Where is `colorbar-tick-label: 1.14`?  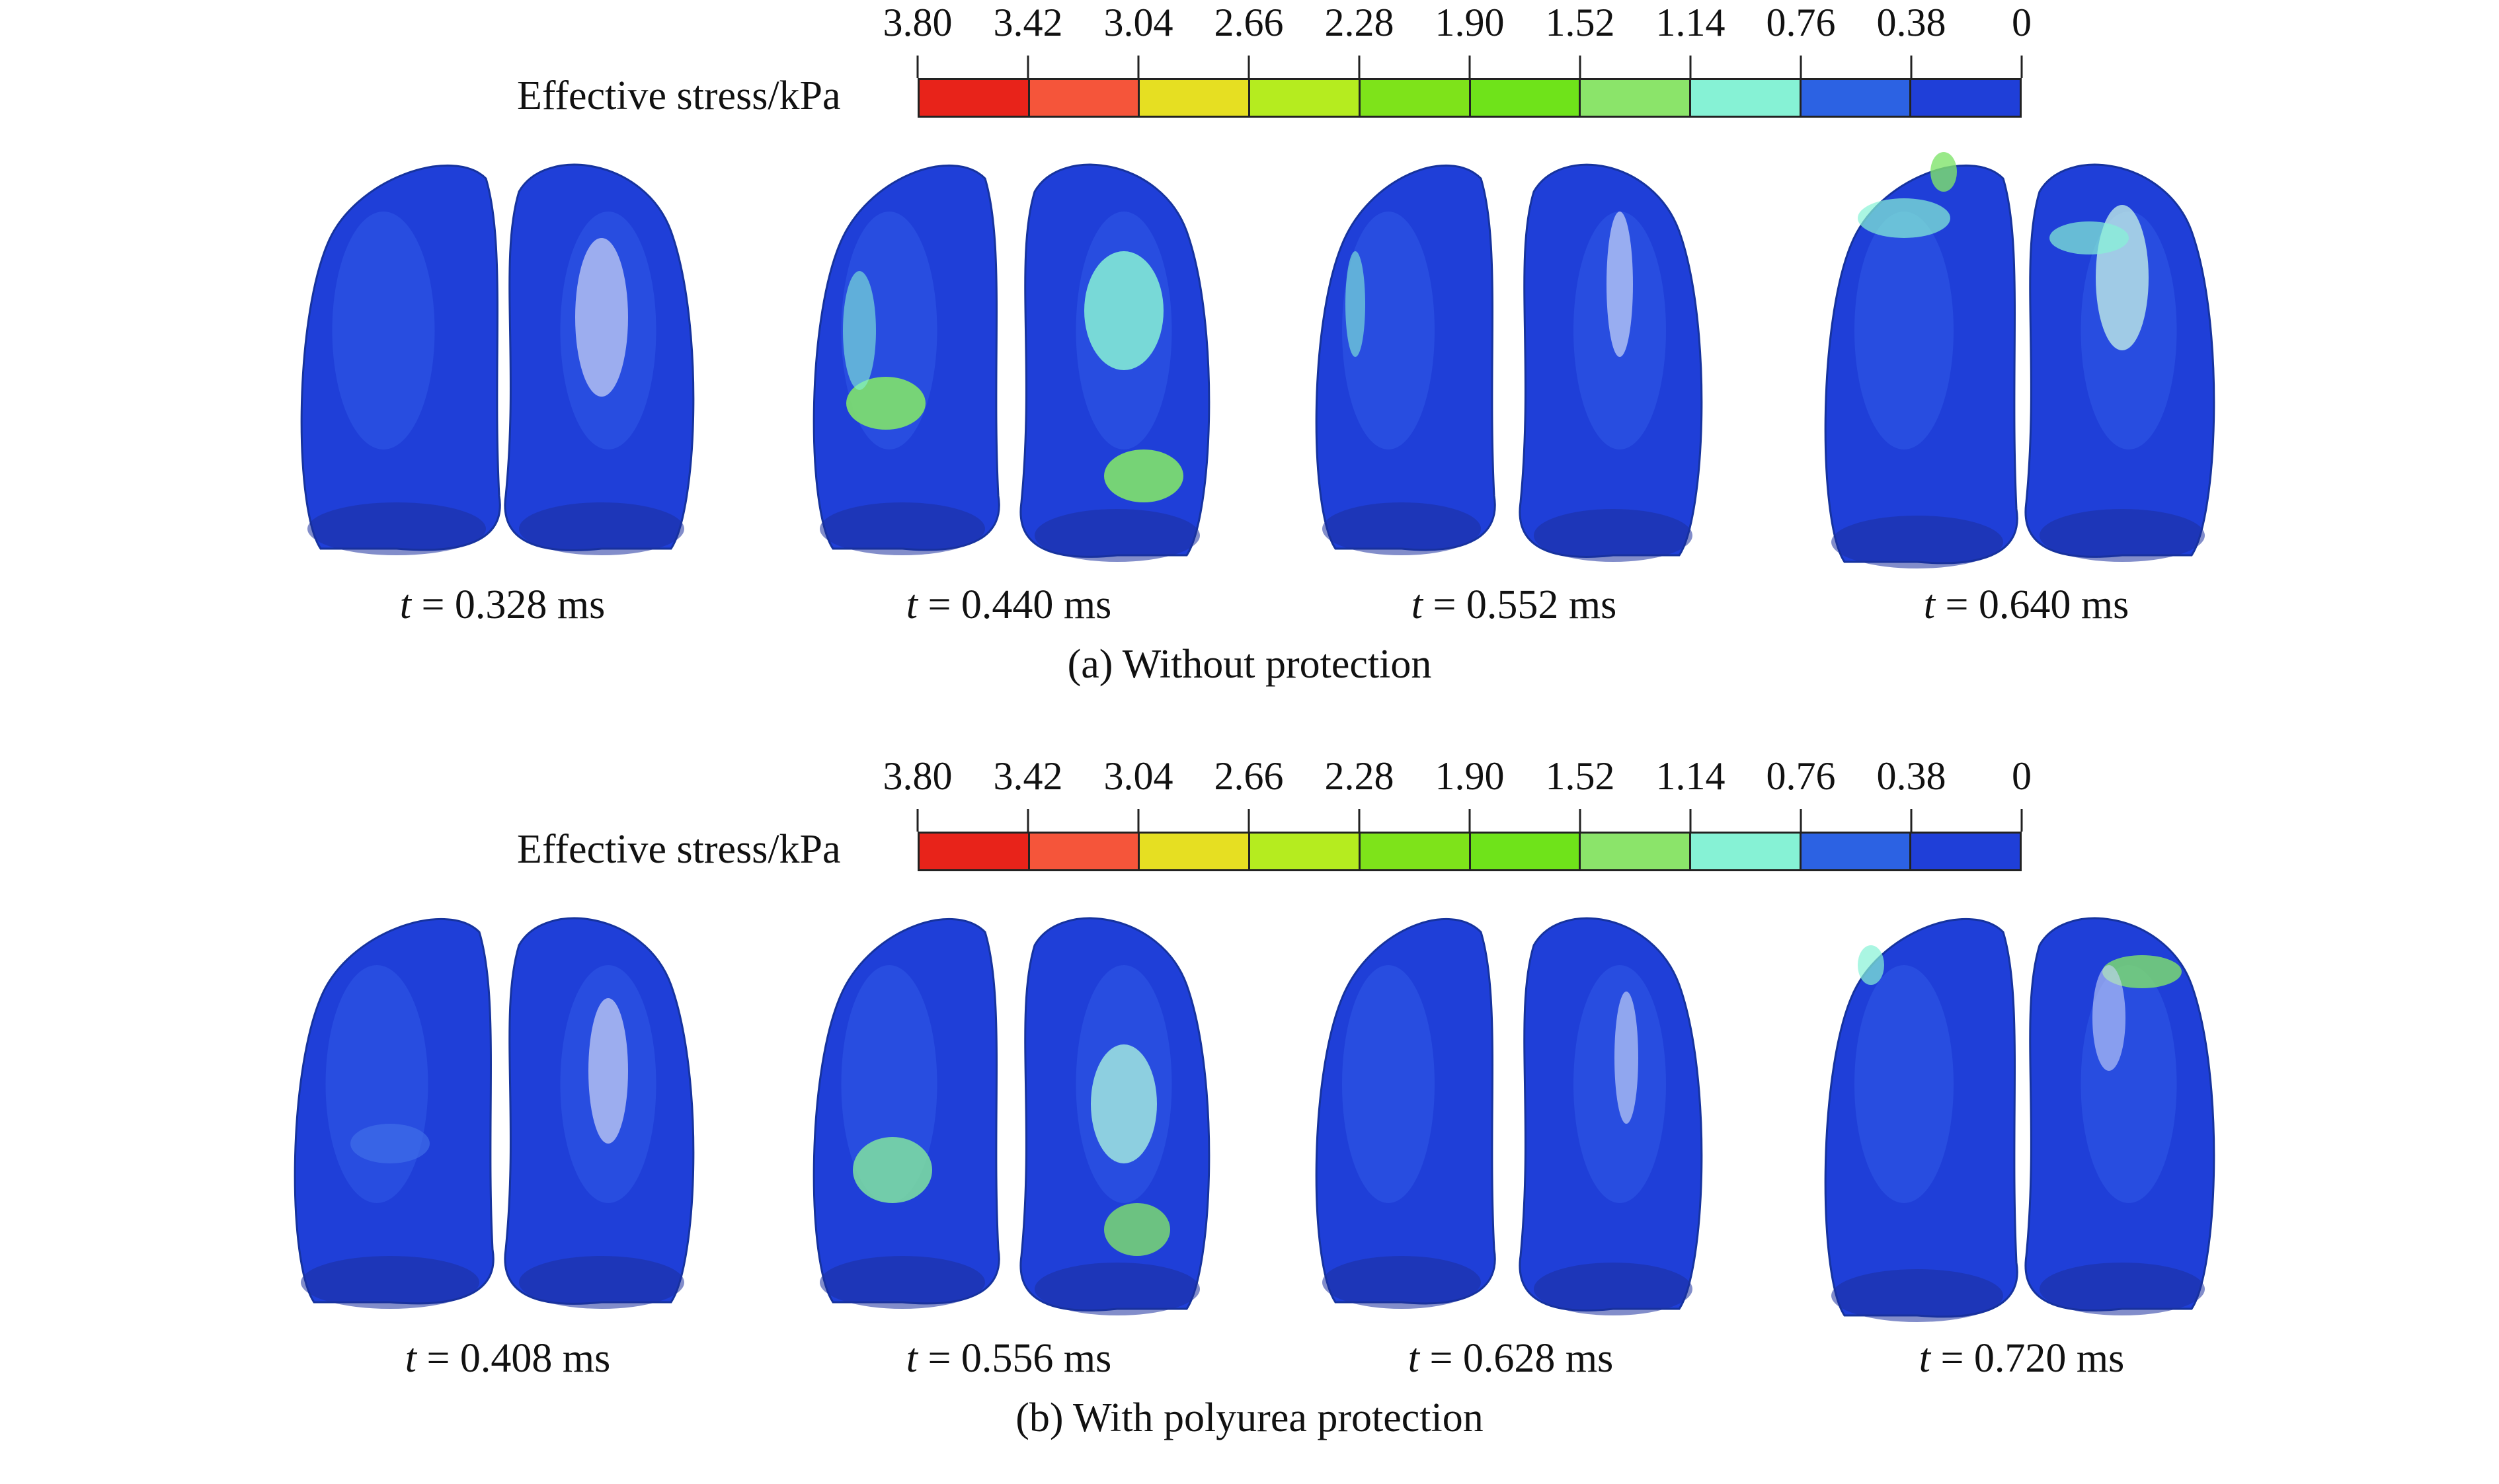
colorbar-tick-label: 1.14 is located at coordinates (1690, 22).